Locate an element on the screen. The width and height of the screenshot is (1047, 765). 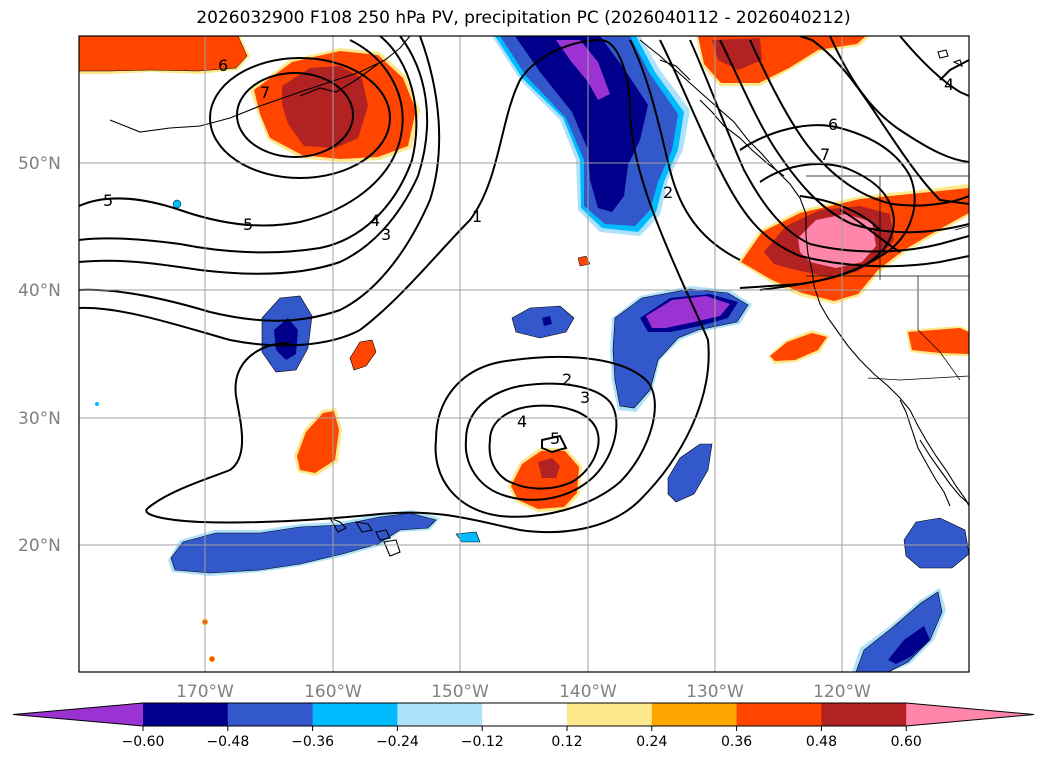
longitude-labels: 170°W 160°W 150°W 140°W 130°W 120°W is located at coordinates (523, 692).